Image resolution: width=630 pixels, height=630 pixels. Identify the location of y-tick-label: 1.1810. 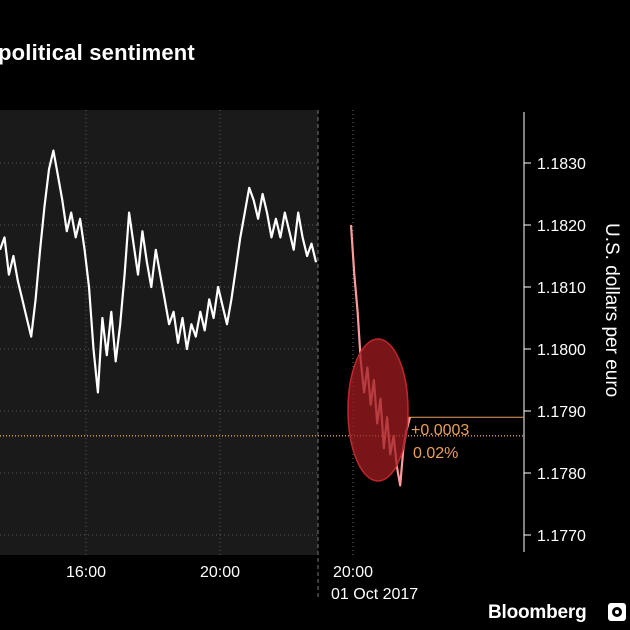
(561, 288).